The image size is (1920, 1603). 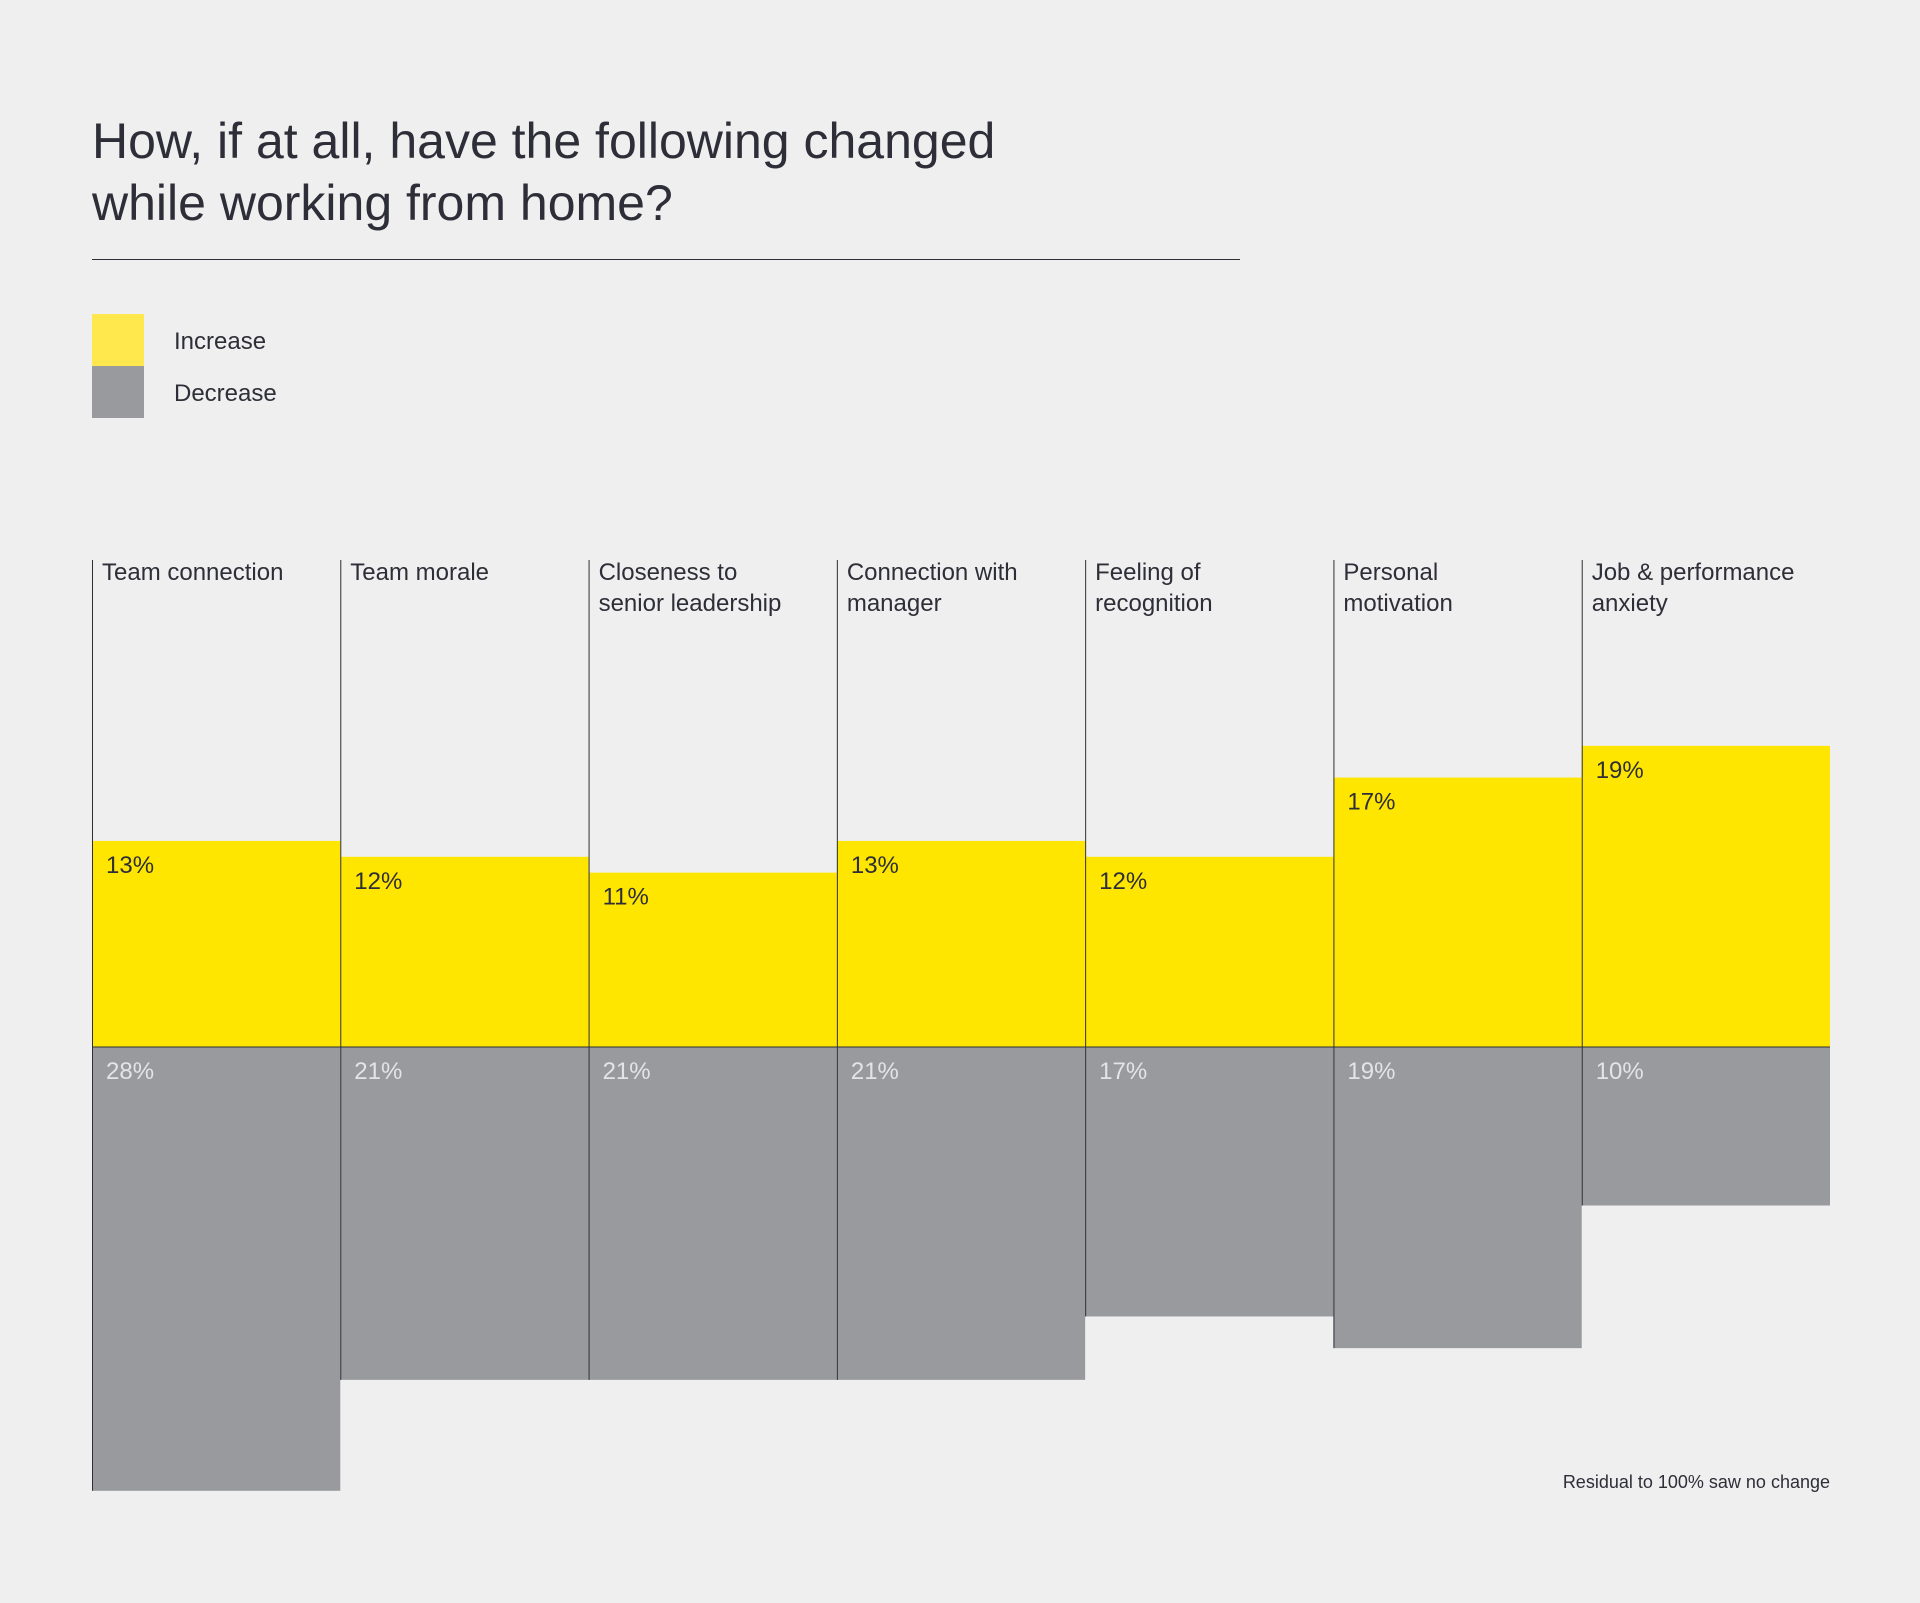 I want to click on category-label-0: Team connection, so click(x=192, y=572).